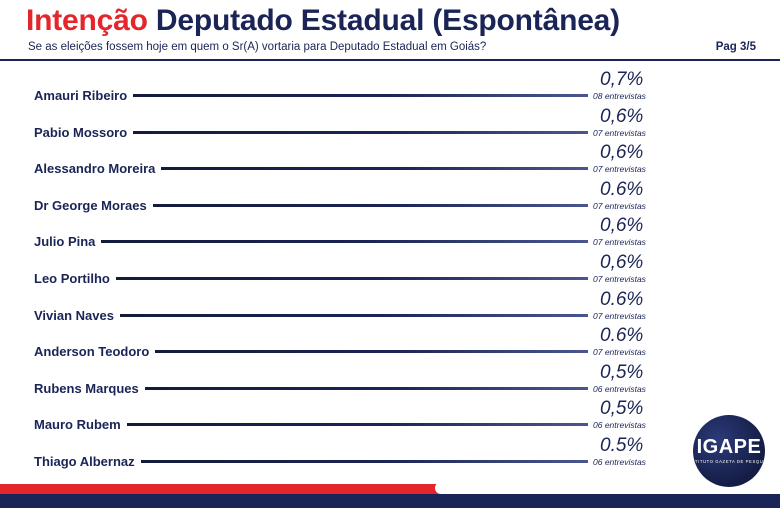 The height and width of the screenshot is (508, 780). Describe the element at coordinates (390, 452) in the screenshot. I see `chart-row: Thiago Albernaz 0.5% 06 entrevistas` at that location.